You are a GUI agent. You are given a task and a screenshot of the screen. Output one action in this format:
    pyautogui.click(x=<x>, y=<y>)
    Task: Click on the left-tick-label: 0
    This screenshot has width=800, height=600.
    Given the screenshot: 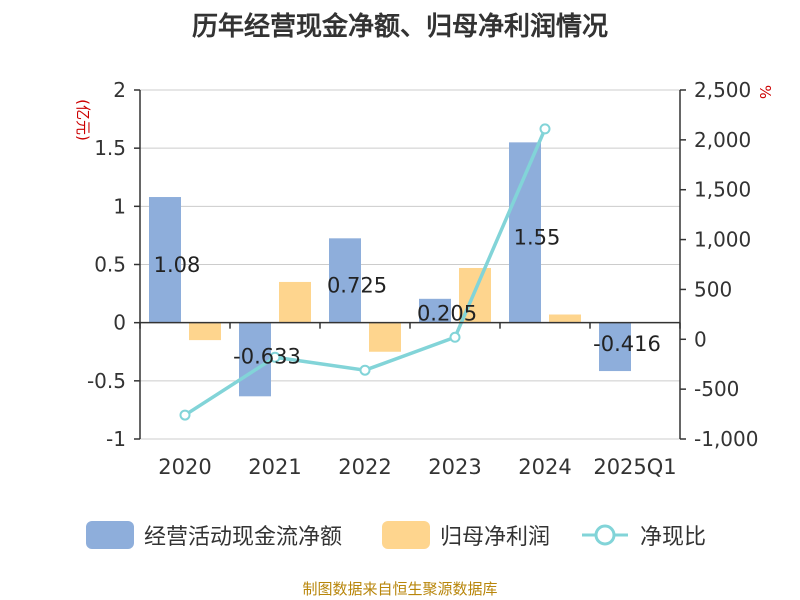 What is the action you would take?
    pyautogui.click(x=119, y=323)
    